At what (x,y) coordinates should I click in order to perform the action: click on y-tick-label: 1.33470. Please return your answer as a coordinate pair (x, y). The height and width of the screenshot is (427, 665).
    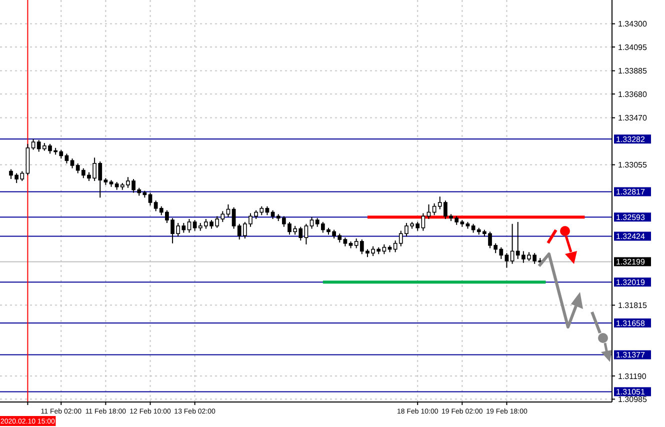
    Looking at the image, I should click on (633, 118).